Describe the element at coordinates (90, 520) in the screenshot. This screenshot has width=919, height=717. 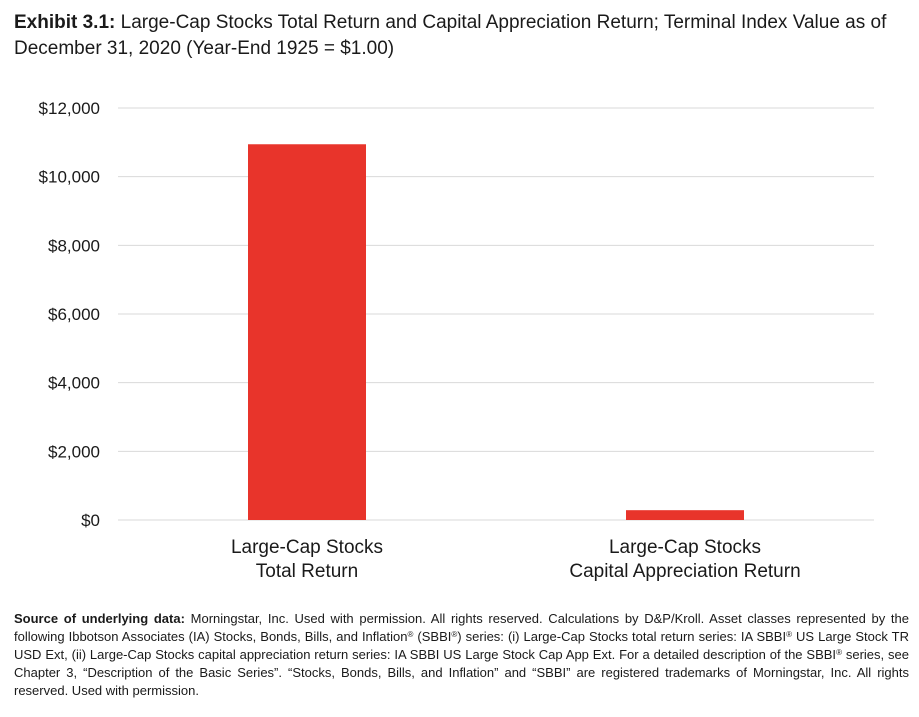
I see `y-tick-label: $0` at that location.